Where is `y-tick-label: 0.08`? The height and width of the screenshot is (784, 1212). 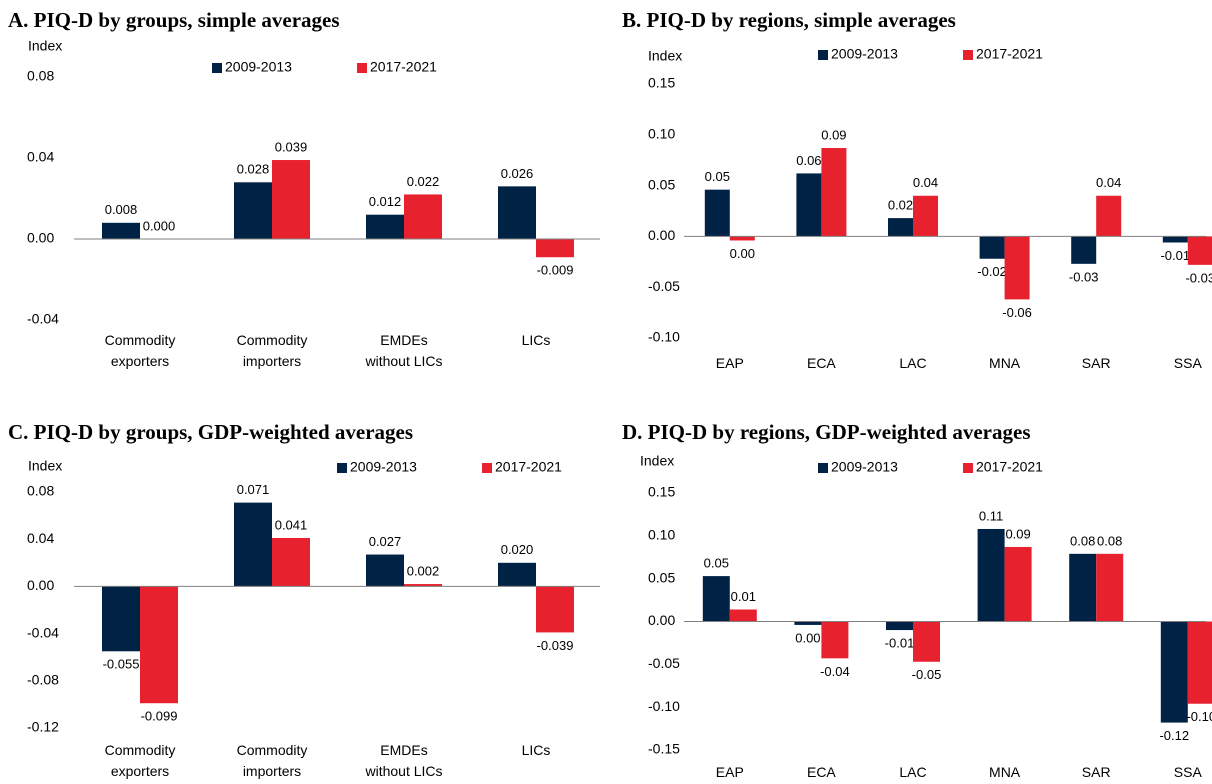 y-tick-label: 0.08 is located at coordinates (40, 491).